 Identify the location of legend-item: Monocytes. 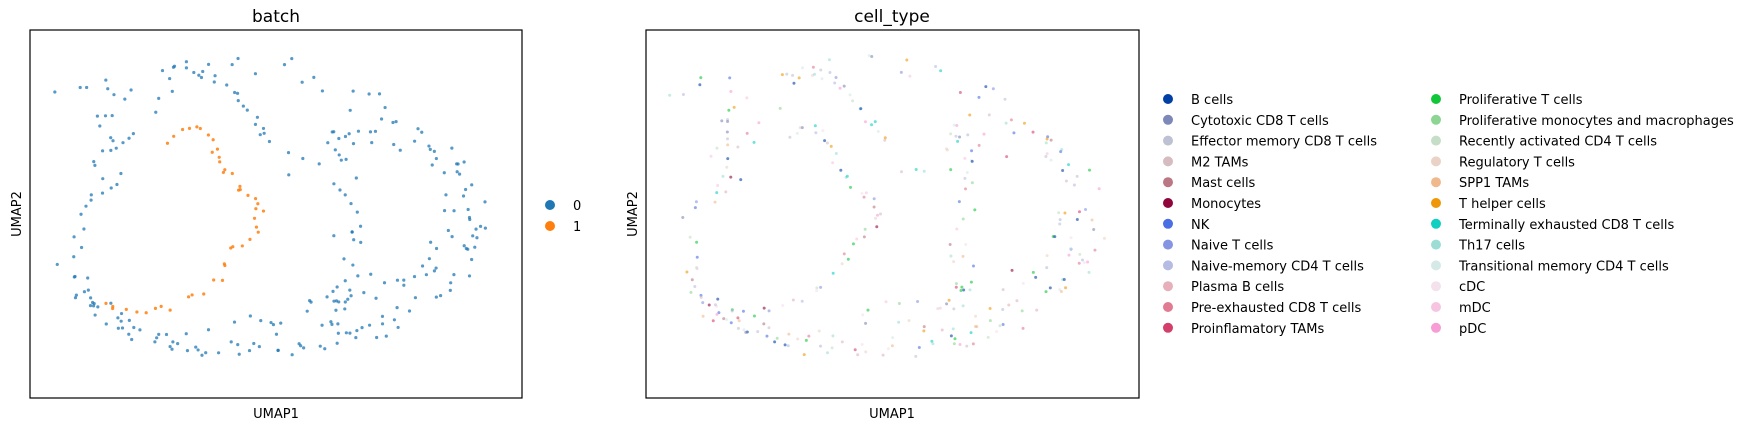
(1212, 204).